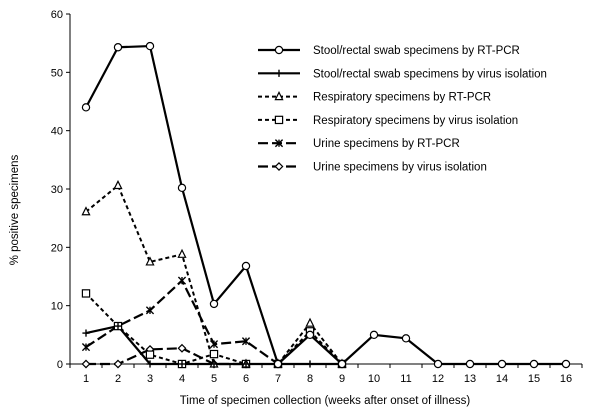 This screenshot has width=600, height=418. What do you see at coordinates (57, 307) in the screenshot?
I see `y-tick-label: 10` at bounding box center [57, 307].